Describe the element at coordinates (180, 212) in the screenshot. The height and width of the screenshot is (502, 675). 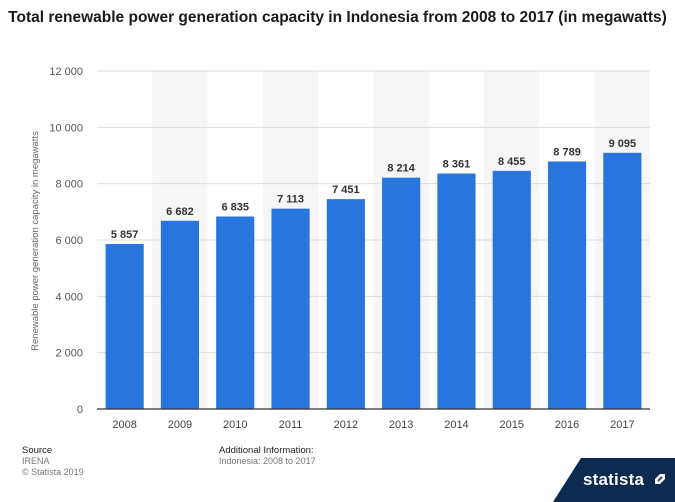
I see `data-label: 6 682` at that location.